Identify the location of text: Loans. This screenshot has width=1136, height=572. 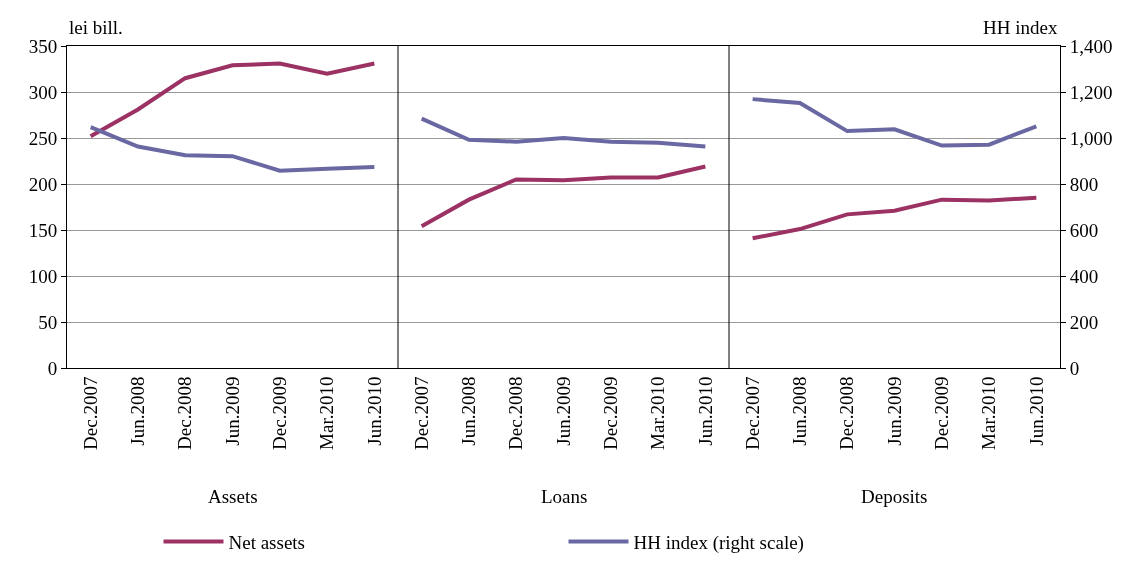
(564, 496).